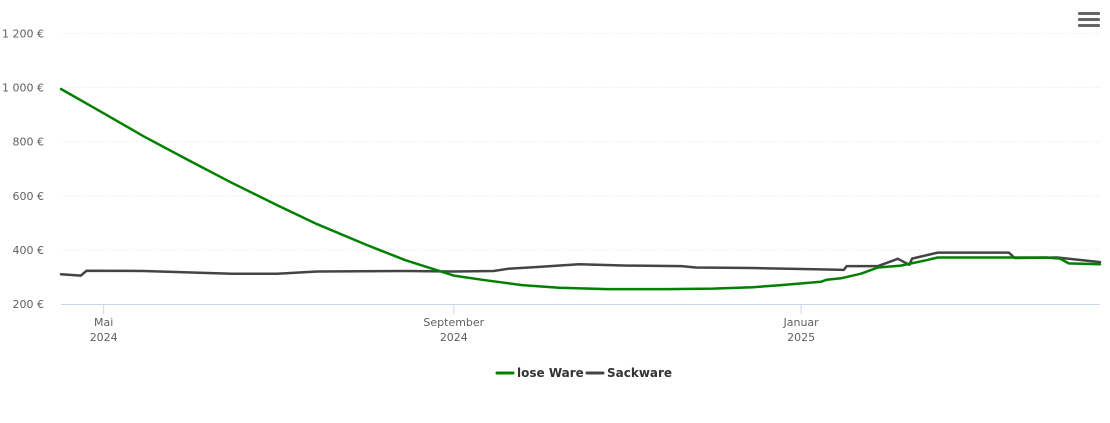 The width and height of the screenshot is (1110, 423). What do you see at coordinates (23, 88) in the screenshot?
I see `y-tick-label: 1 000 €` at bounding box center [23, 88].